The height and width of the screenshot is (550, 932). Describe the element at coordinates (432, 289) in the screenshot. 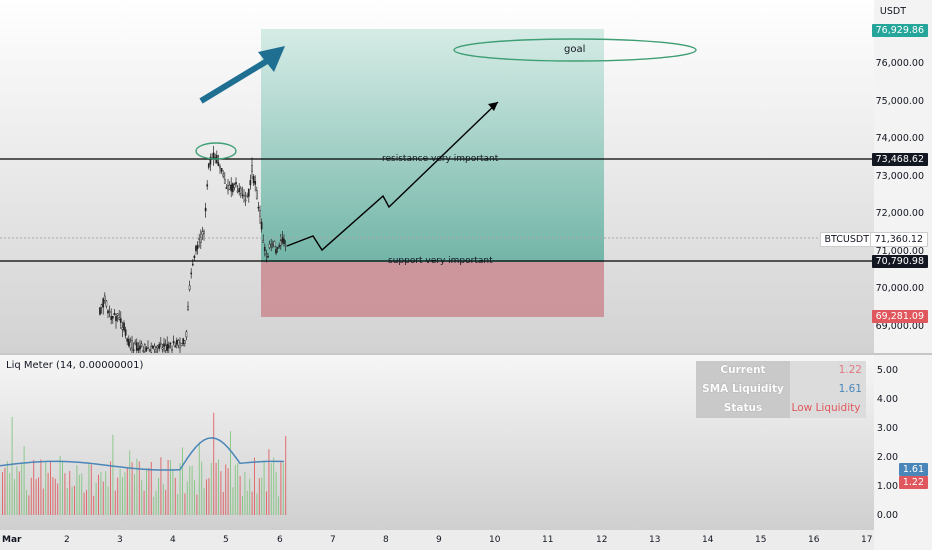

I see `loss-zone` at that location.